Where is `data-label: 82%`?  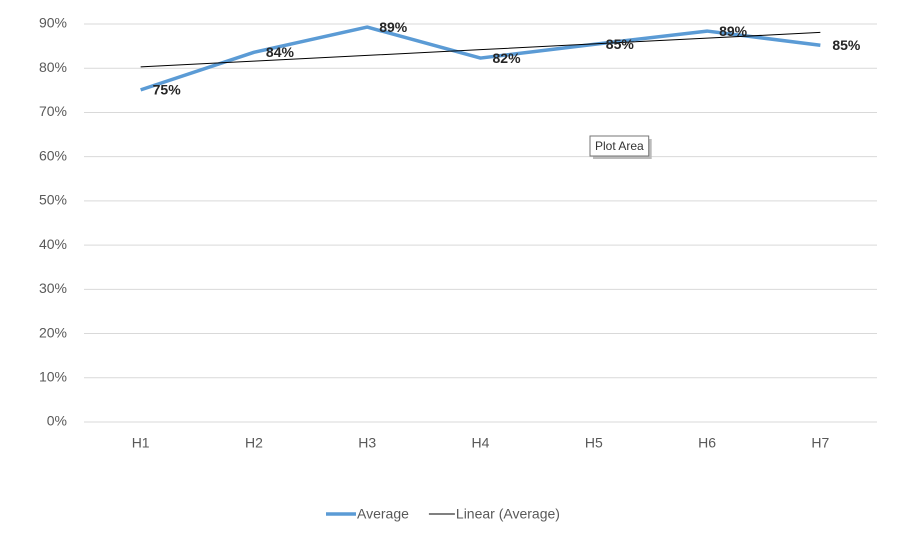
data-label: 82% is located at coordinates (507, 58).